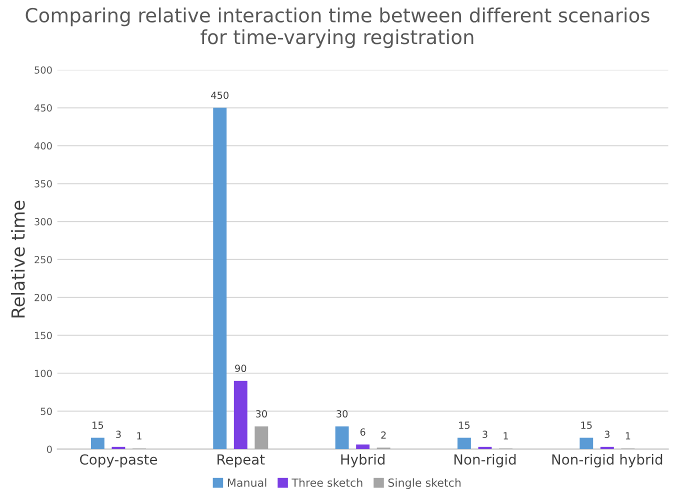 The height and width of the screenshot is (499, 675). What do you see at coordinates (485, 461) in the screenshot?
I see `x-tick-label: Non-rigid` at bounding box center [485, 461].